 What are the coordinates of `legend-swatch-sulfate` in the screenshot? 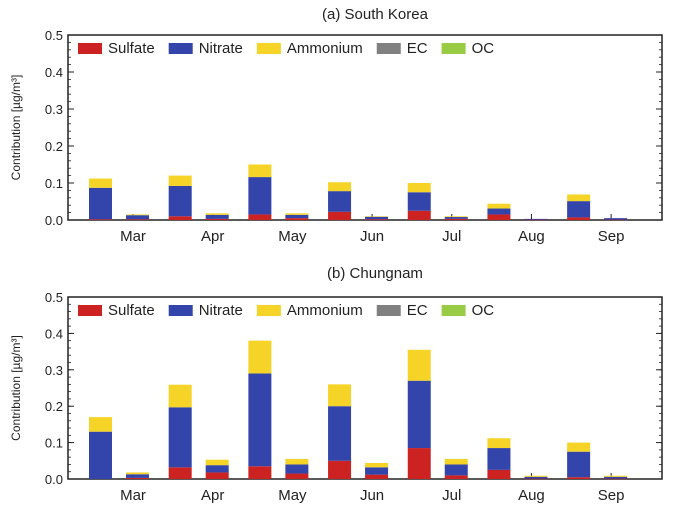 It's located at (90, 48).